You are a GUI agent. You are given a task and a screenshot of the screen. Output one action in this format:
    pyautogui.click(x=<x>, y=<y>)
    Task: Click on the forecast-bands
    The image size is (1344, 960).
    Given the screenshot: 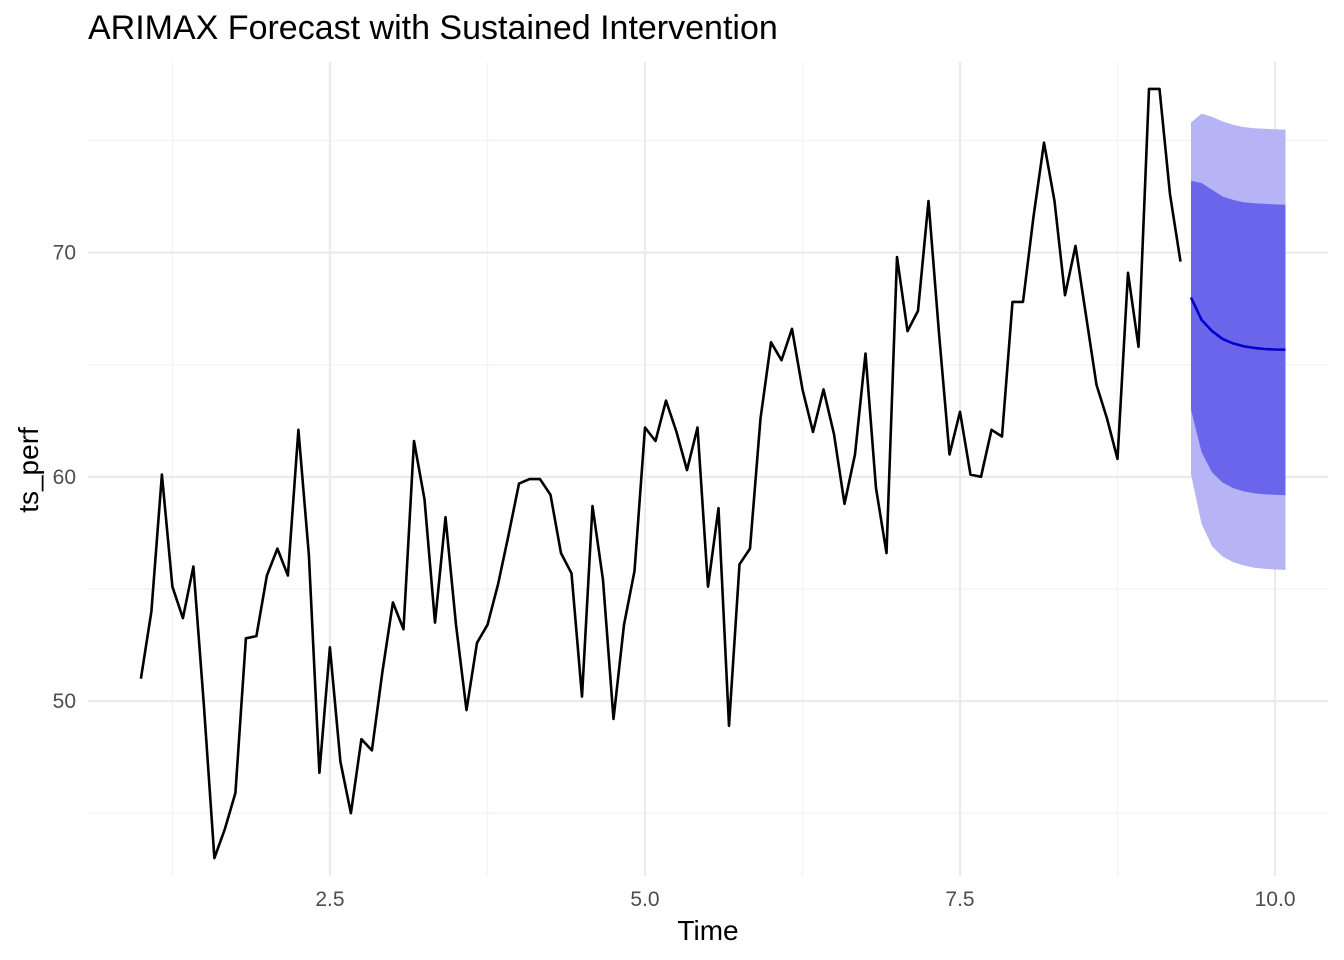 What is the action you would take?
    pyautogui.click(x=1238, y=341)
    